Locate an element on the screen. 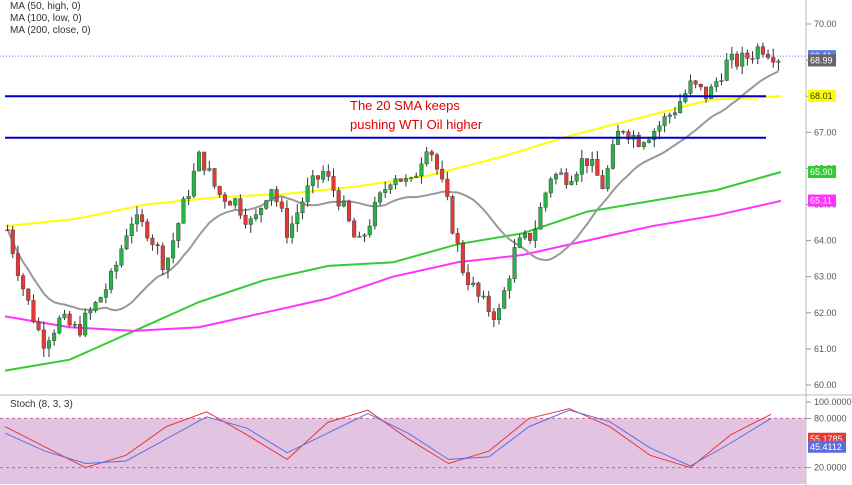  legend-ma200: MA (200, close, 0) is located at coordinates (50, 30).